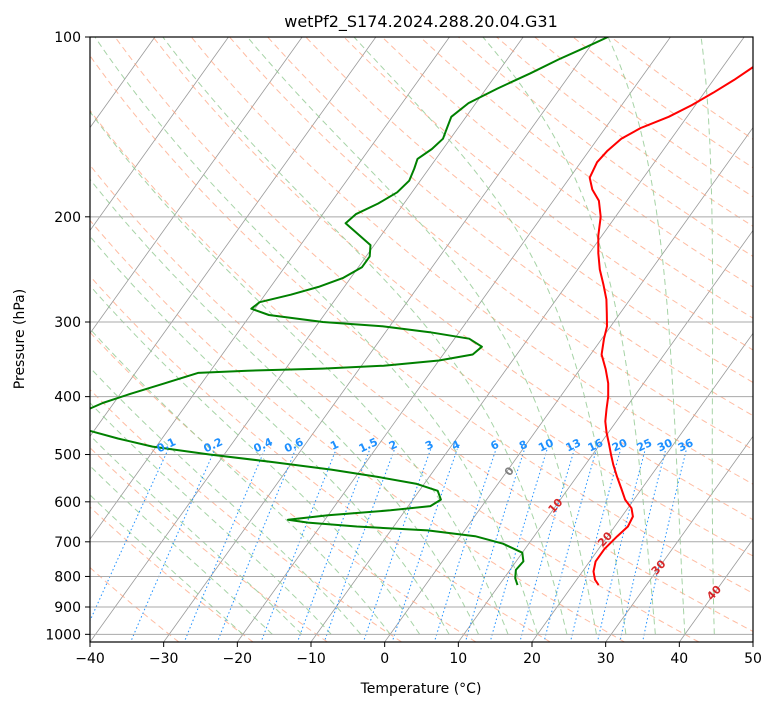 This screenshot has width=775, height=708. Describe the element at coordinates (67, 218) in the screenshot. I see `y-tick-label: 200` at that location.